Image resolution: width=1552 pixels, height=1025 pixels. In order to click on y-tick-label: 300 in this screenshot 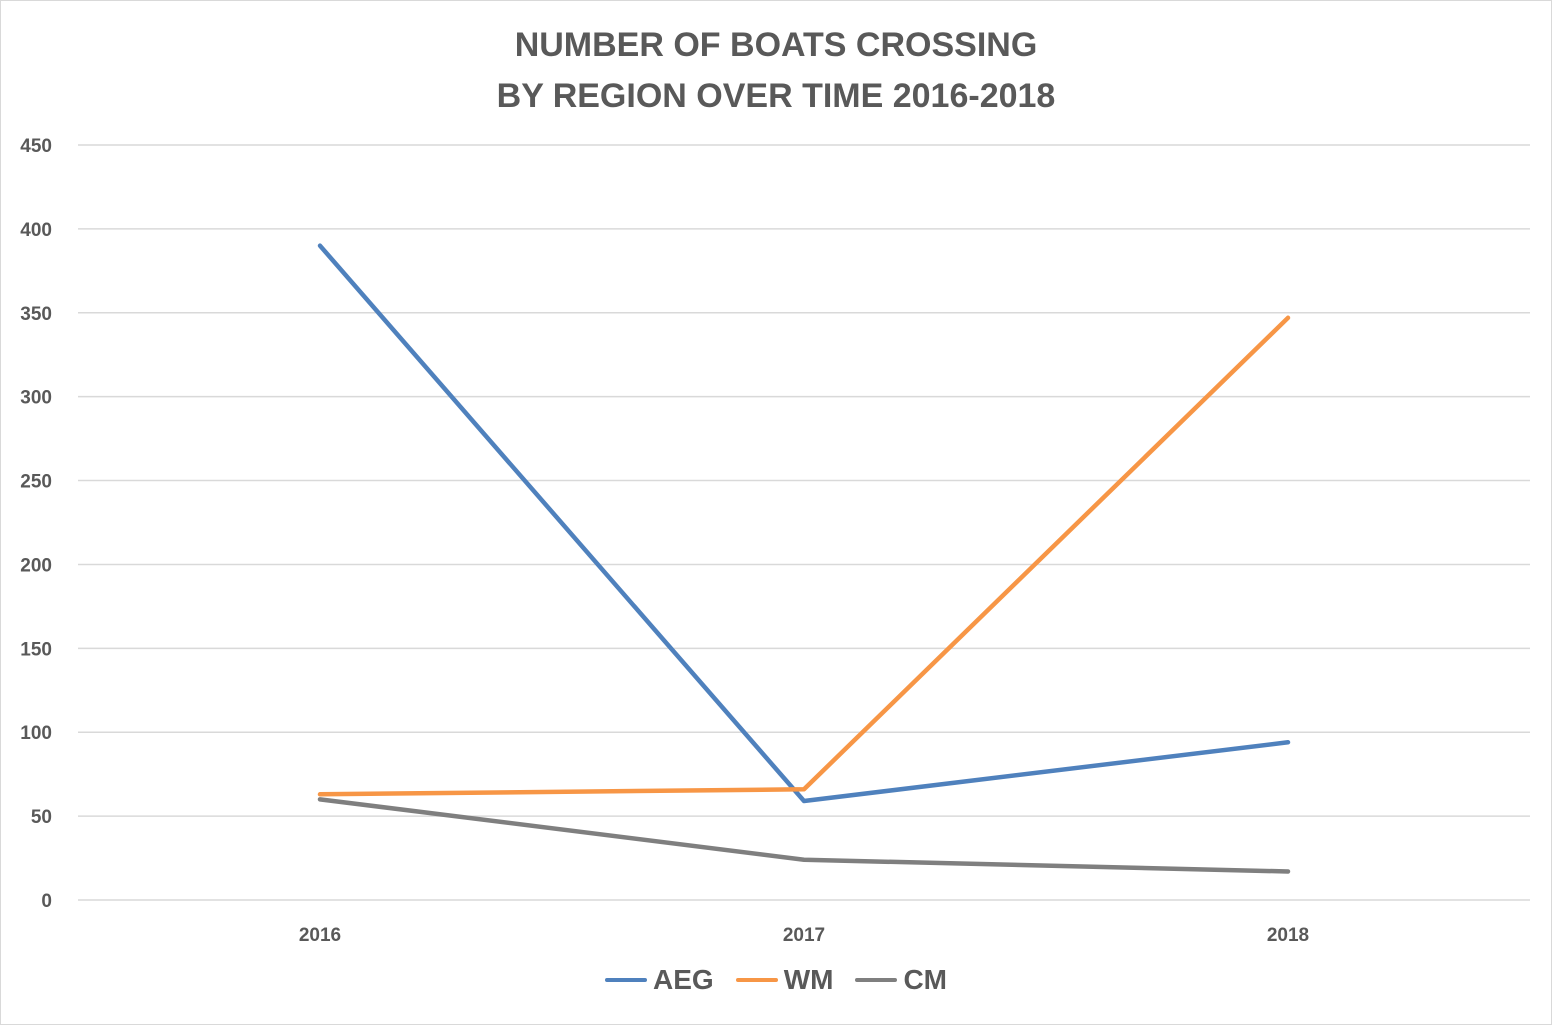, I will do `click(36, 398)`.